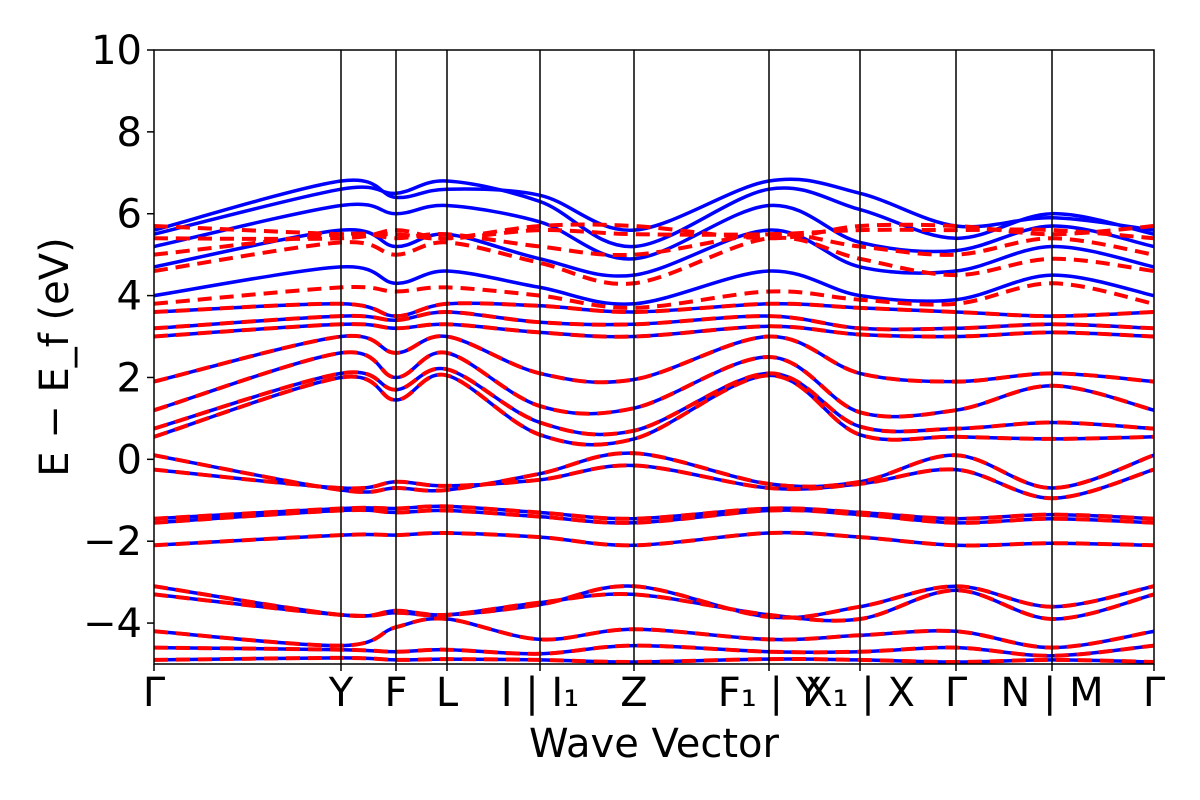  Describe the element at coordinates (395, 693) in the screenshot. I see `k-point-label: F` at that location.